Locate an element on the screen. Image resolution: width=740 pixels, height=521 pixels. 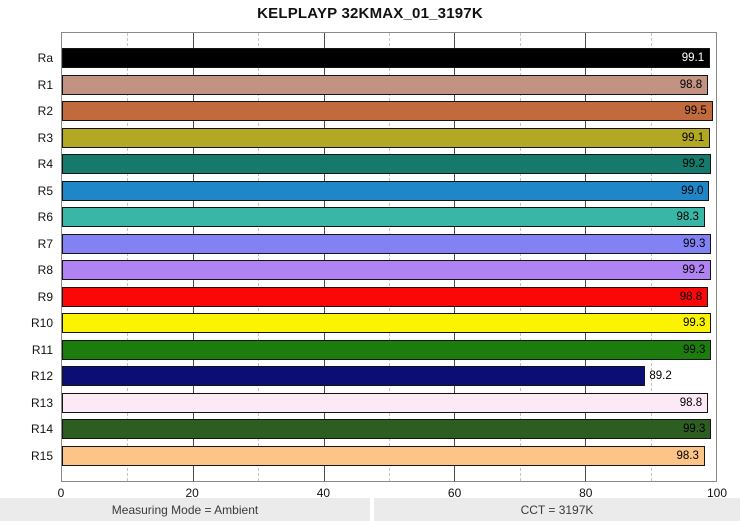
y-axis-label: R3 is located at coordinates (45, 137).